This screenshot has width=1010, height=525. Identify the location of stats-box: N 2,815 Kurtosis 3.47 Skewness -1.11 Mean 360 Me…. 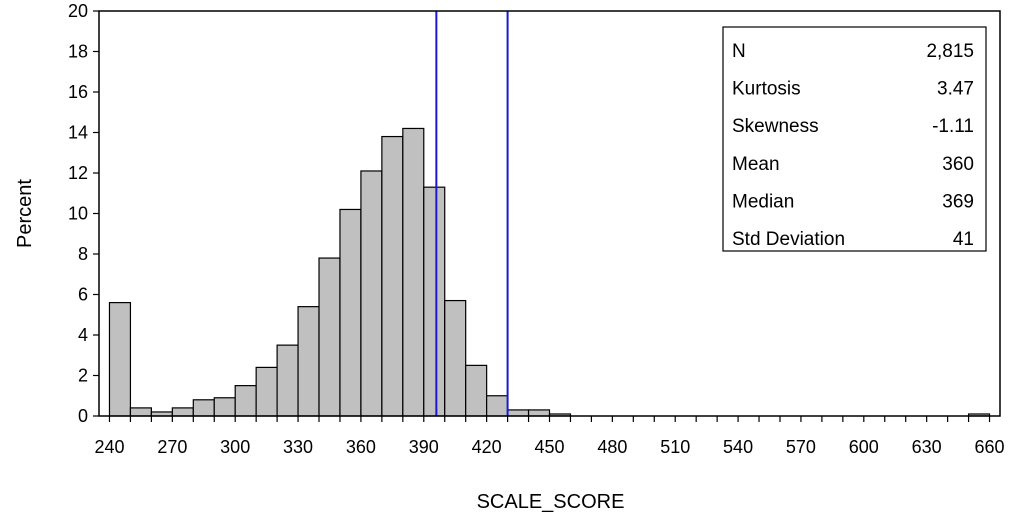
(854, 139).